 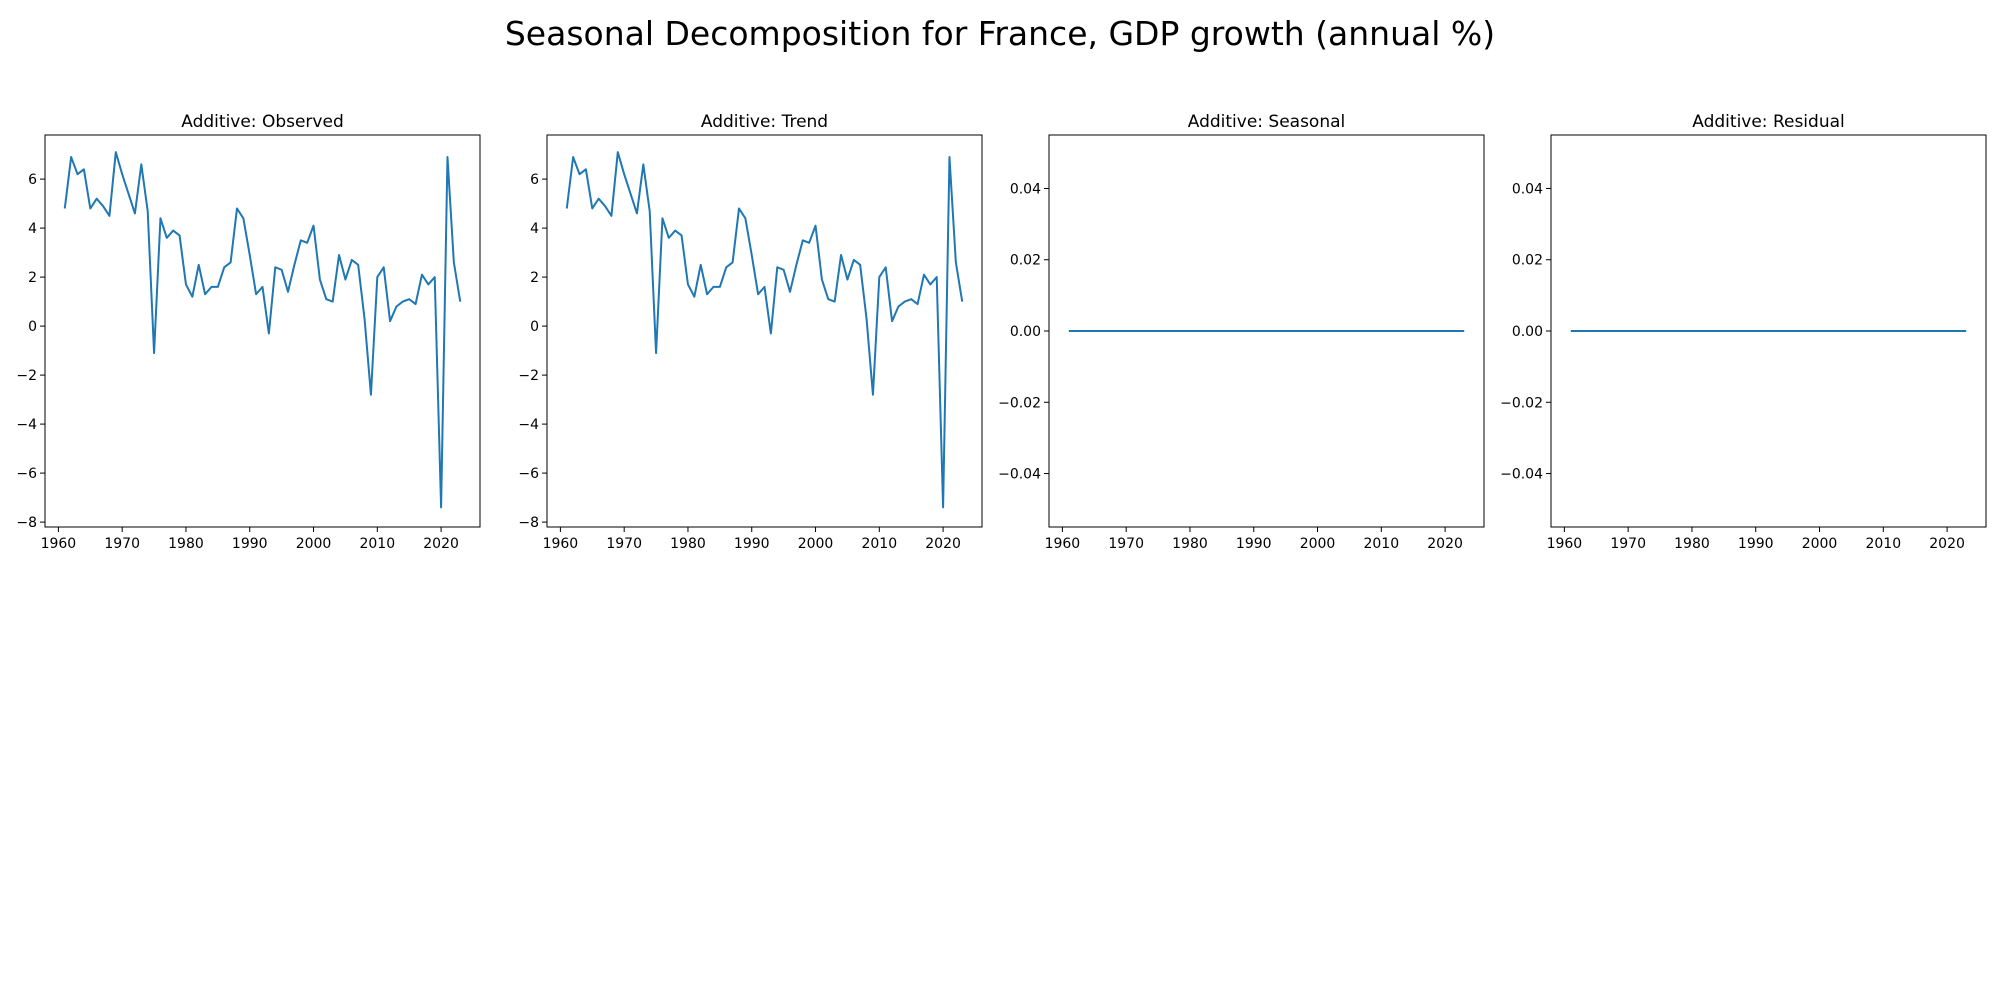 I want to click on subplot-title: Additive: Observed, so click(x=262, y=122).